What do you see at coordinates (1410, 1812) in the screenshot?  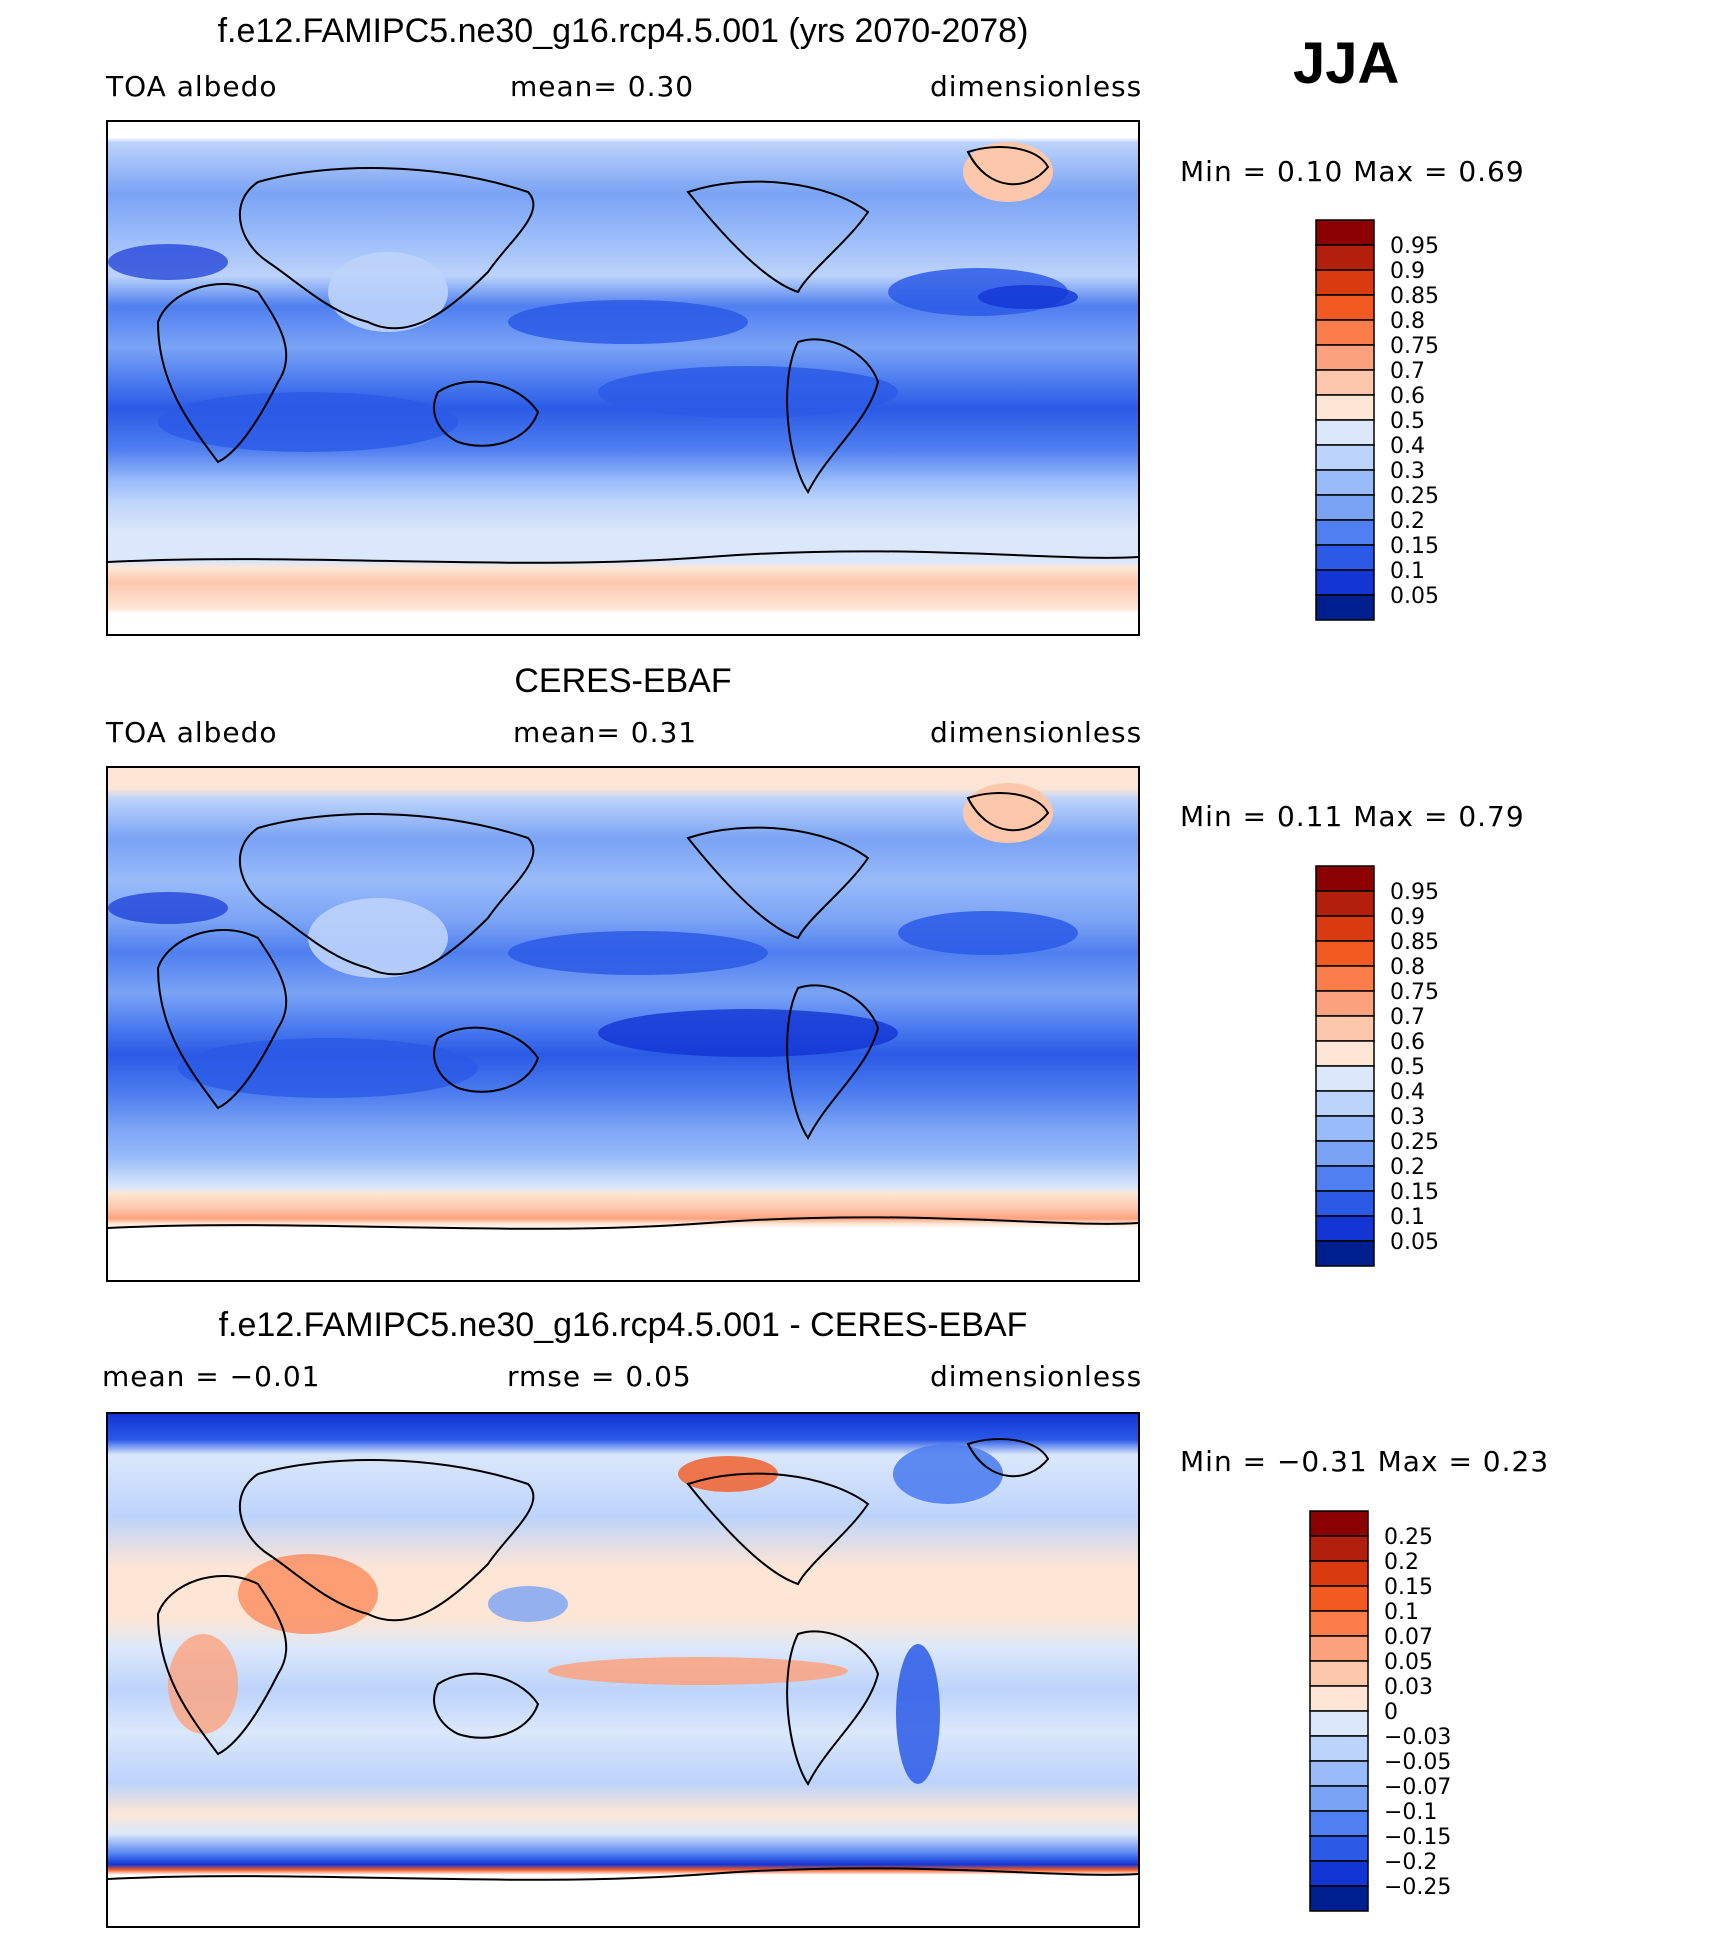 I see `colorbar-tick-label: −0.1` at bounding box center [1410, 1812].